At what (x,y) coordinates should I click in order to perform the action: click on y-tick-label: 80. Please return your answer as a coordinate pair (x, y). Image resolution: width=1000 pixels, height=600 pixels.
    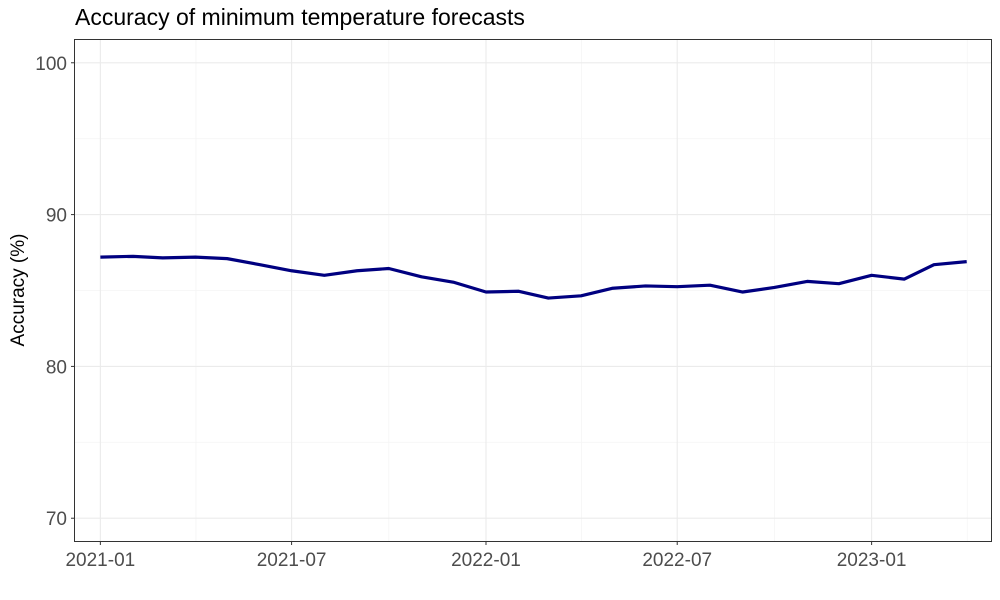
    Looking at the image, I should click on (56, 367).